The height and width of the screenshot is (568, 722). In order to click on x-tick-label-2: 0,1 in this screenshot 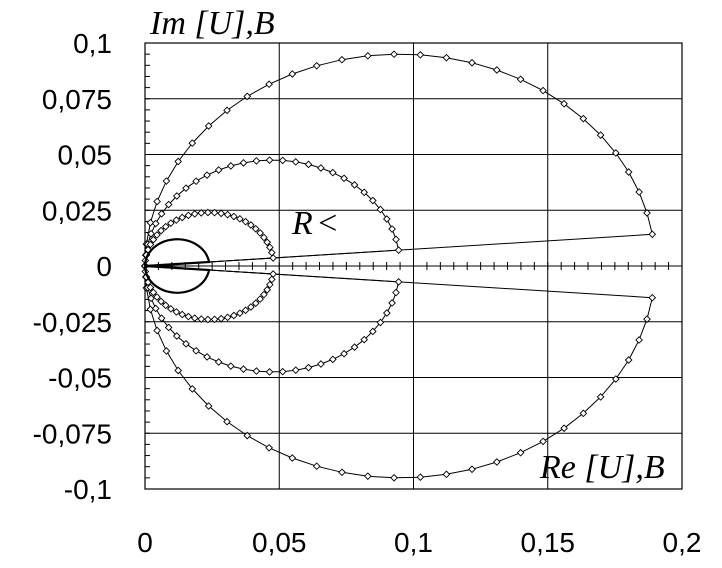, I will do `click(413, 542)`.